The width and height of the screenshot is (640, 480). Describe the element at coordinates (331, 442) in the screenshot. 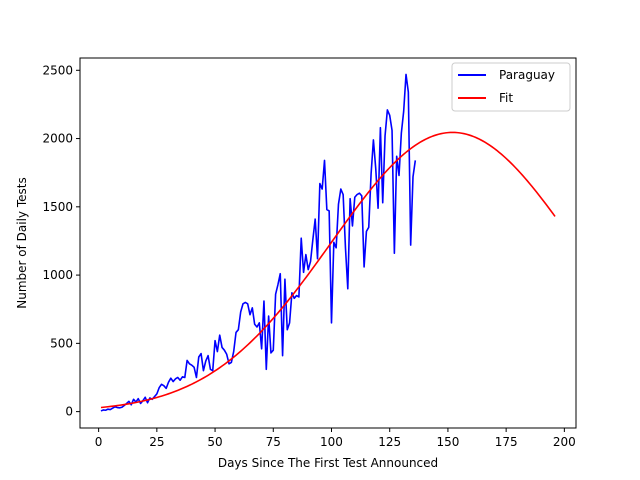

I see `x-tick-label: 100` at that location.